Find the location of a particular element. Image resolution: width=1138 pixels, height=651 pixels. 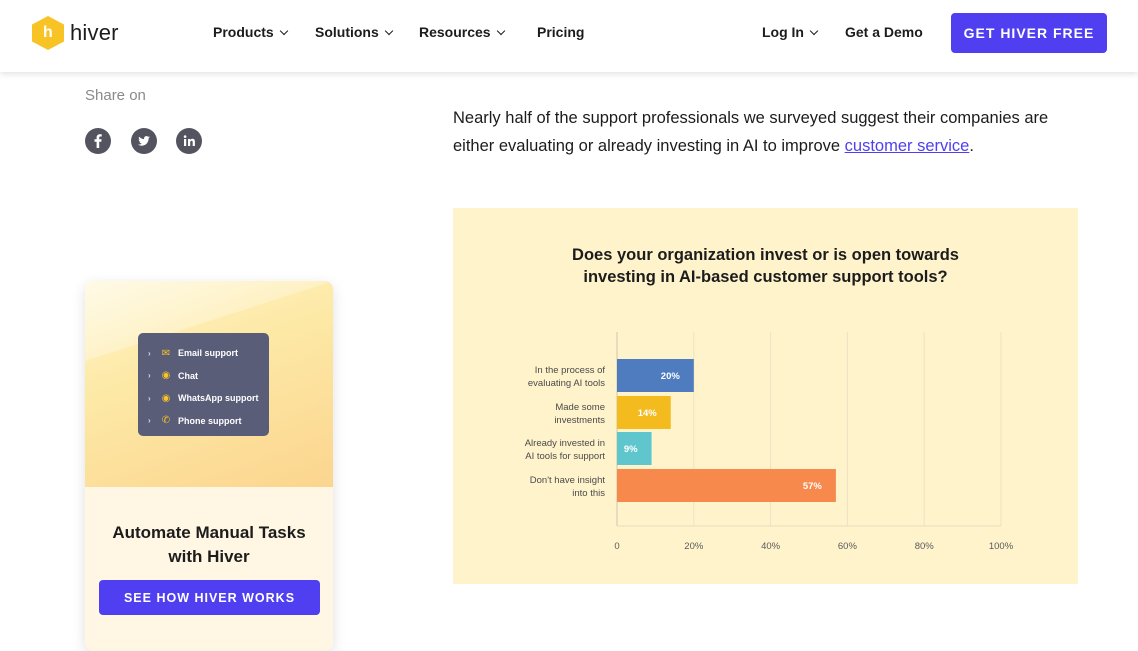

menu-item-email: › ✉ Email support is located at coordinates (203, 353).